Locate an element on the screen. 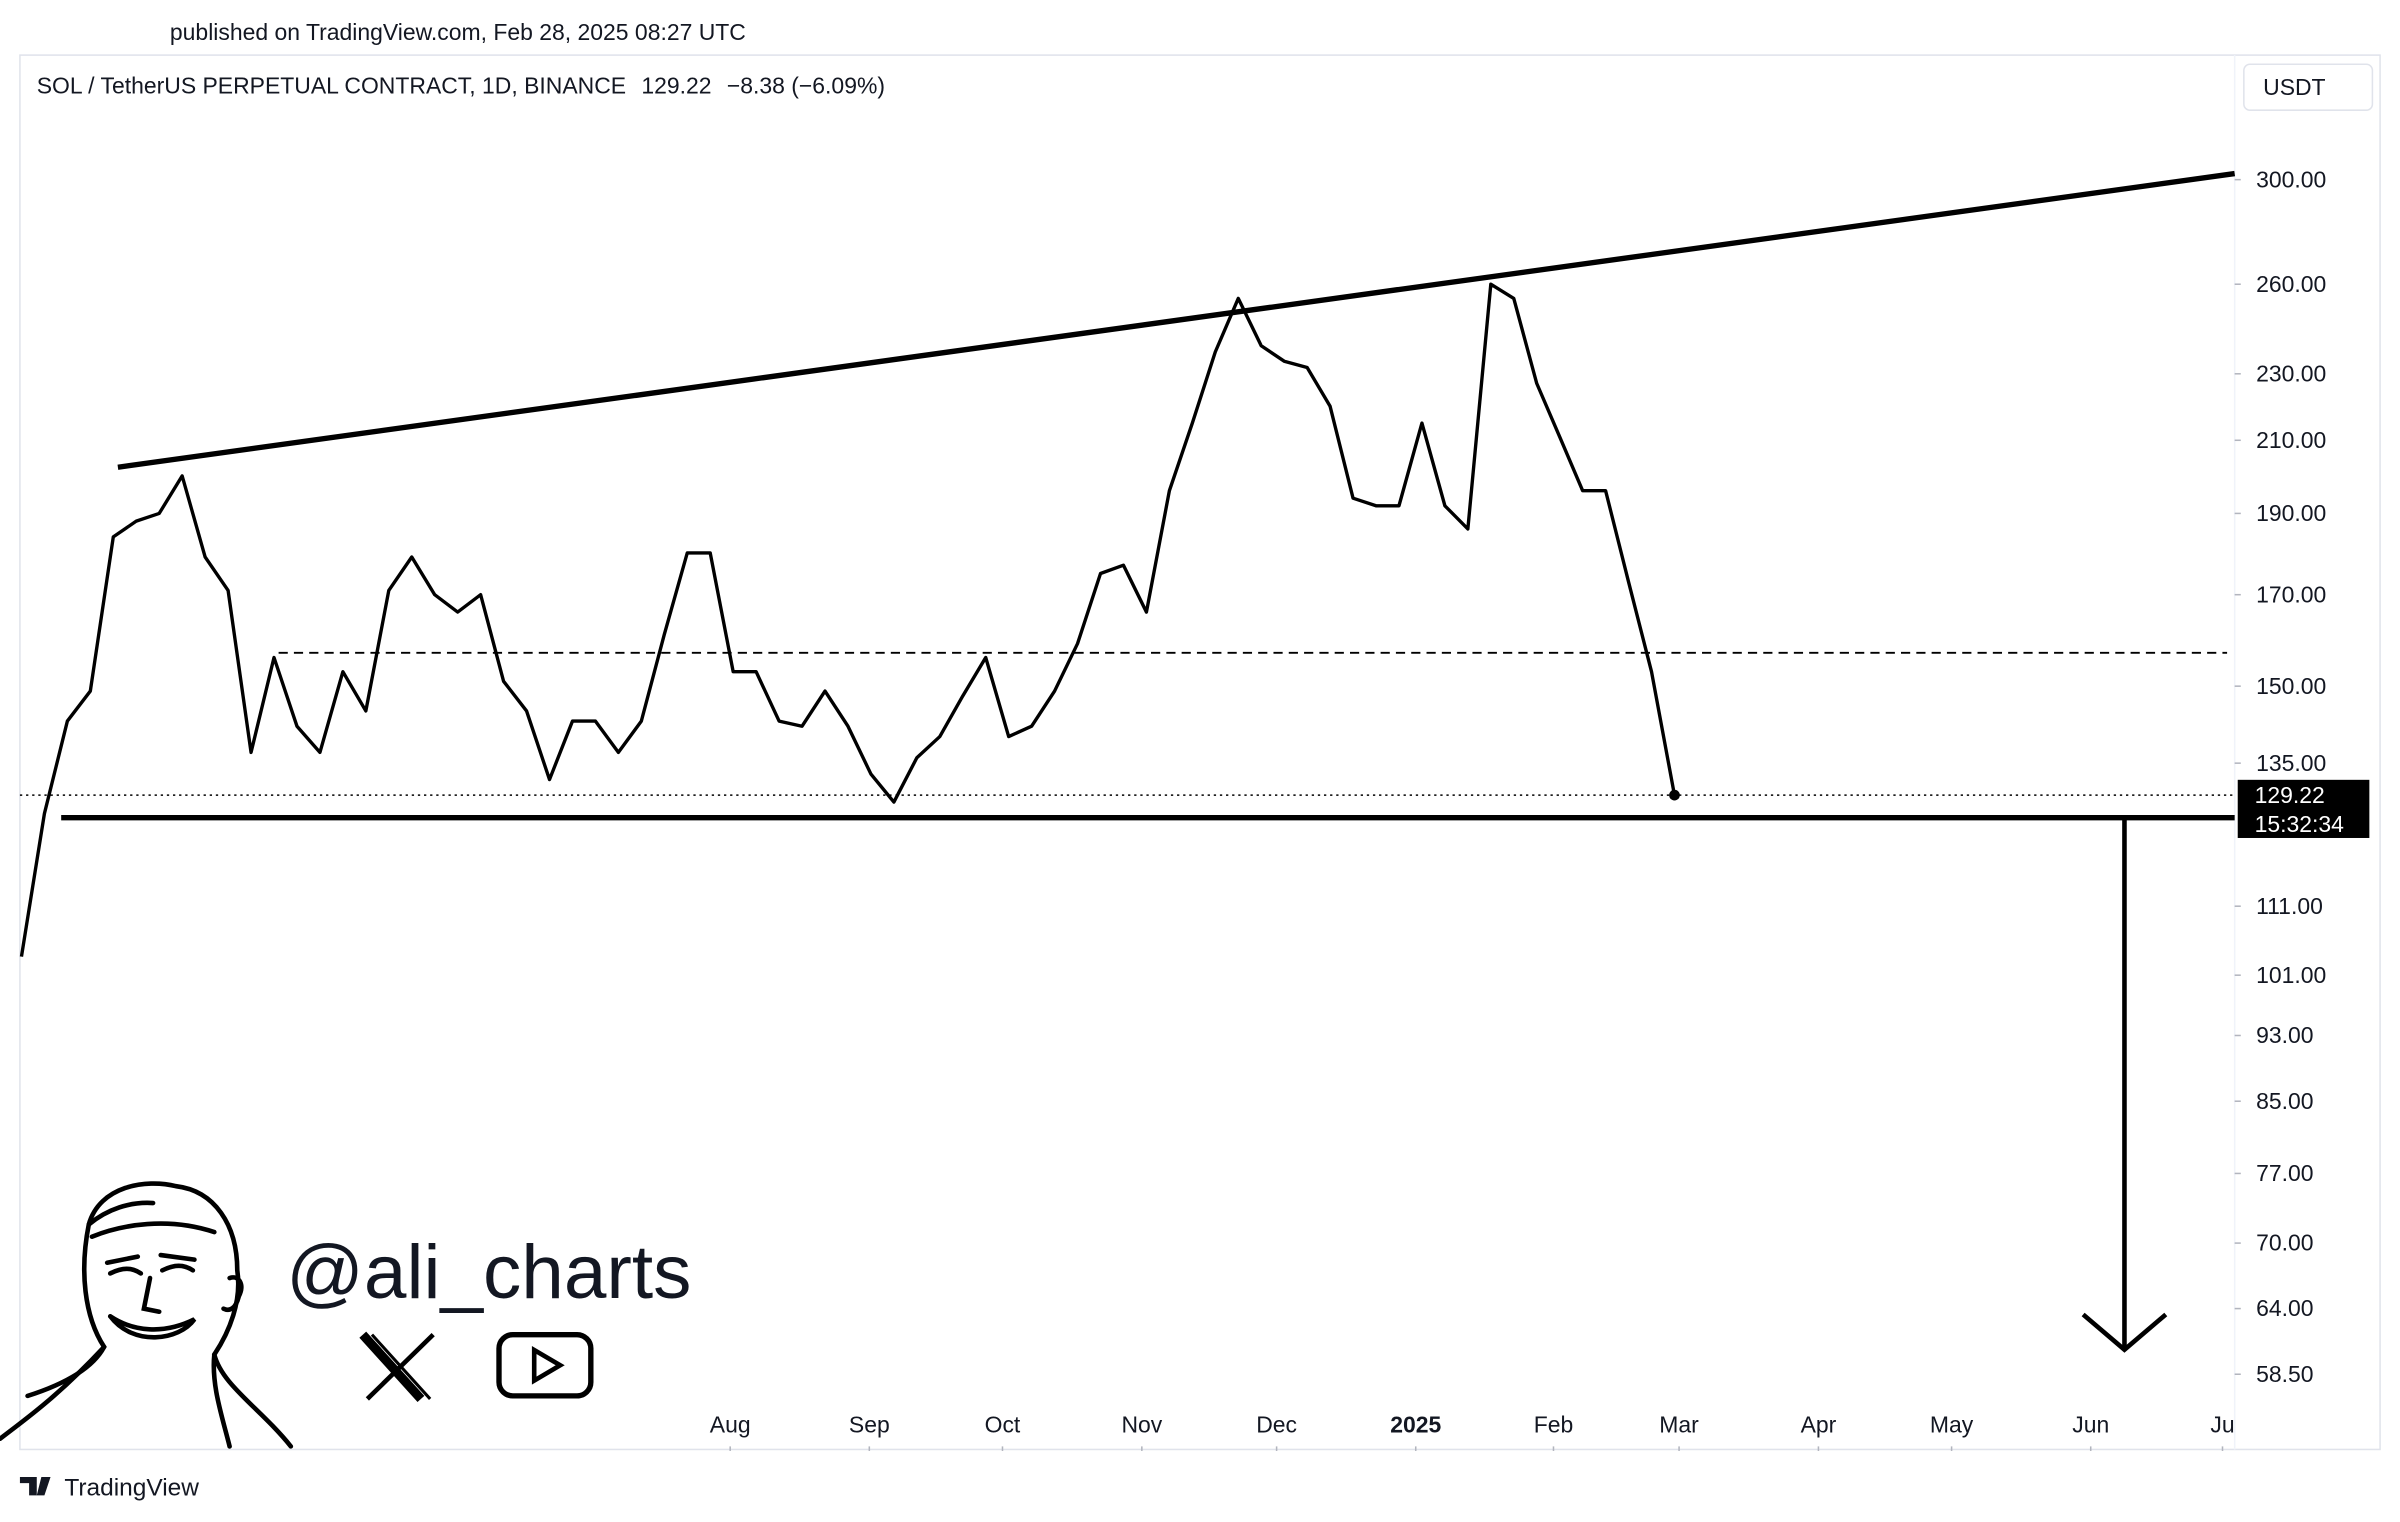 The width and height of the screenshot is (2400, 1522). y-tick-label: 230.00 is located at coordinates (2291, 373).